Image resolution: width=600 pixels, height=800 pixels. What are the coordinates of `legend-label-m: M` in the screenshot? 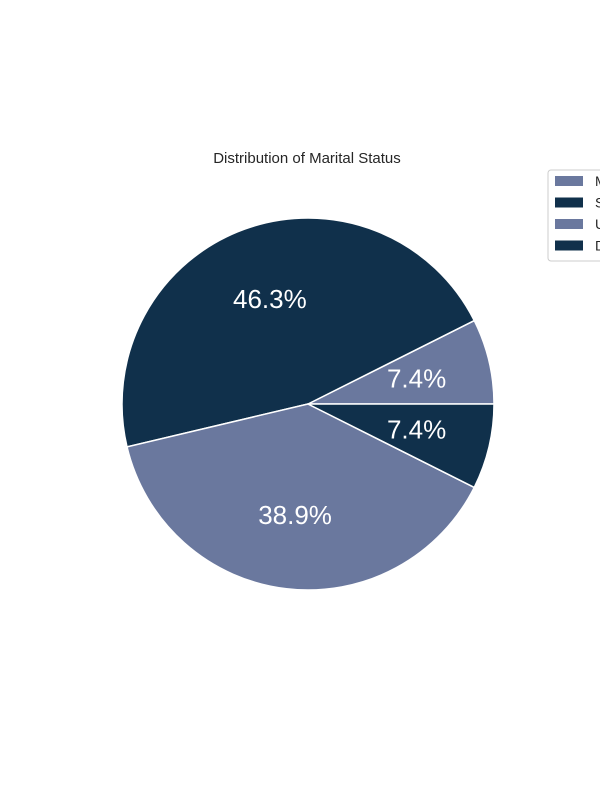 It's located at (597, 181).